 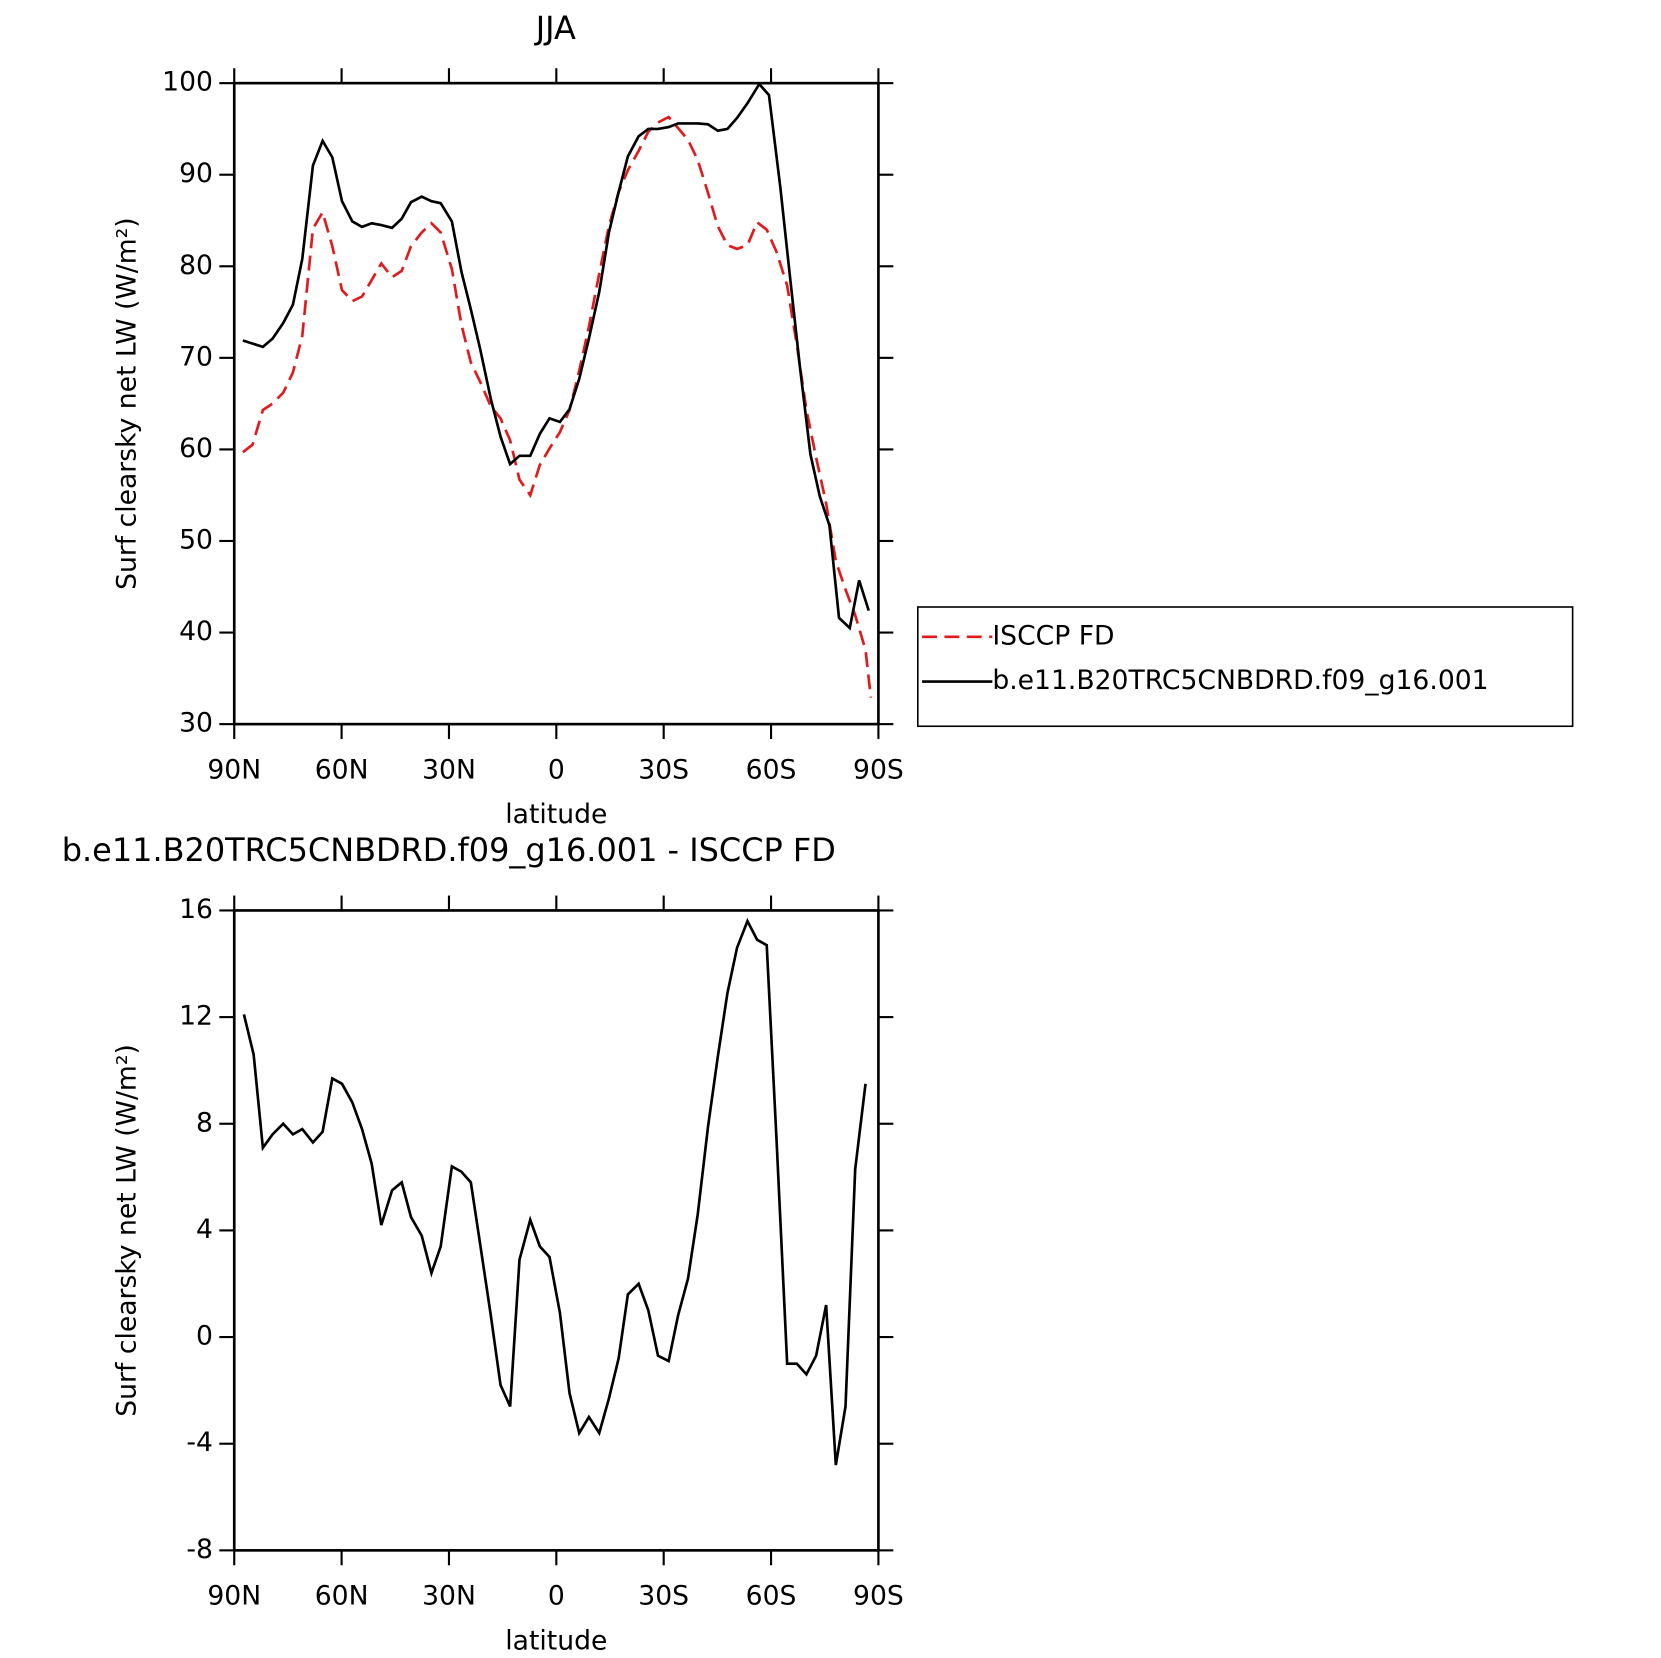 What do you see at coordinates (196, 1016) in the screenshot?
I see `y-tick-label: 12` at bounding box center [196, 1016].